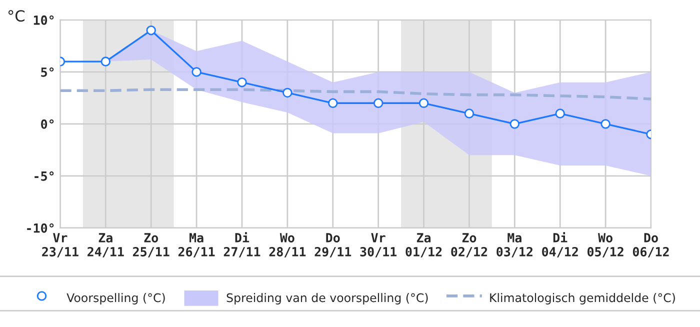  I want to click on x-tick-label: Zo 02/12, so click(469, 245).